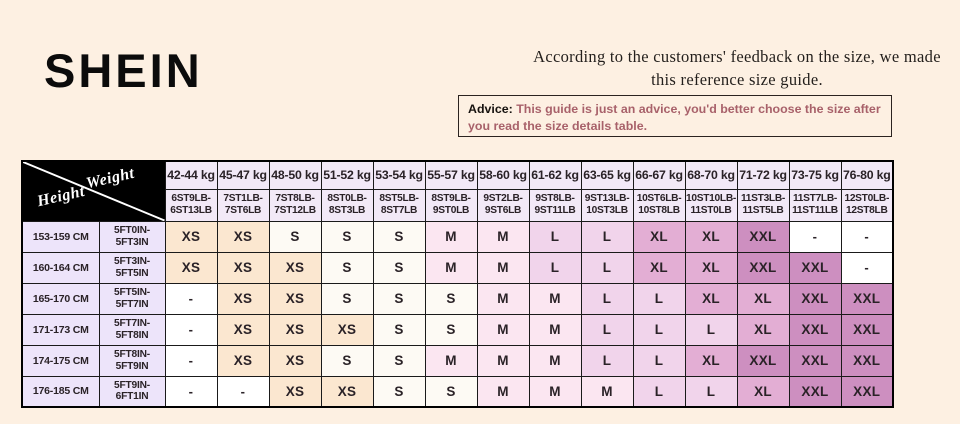 The width and height of the screenshot is (960, 424). Describe the element at coordinates (607, 175) in the screenshot. I see `weight-header-kg: 63-65 kg` at that location.